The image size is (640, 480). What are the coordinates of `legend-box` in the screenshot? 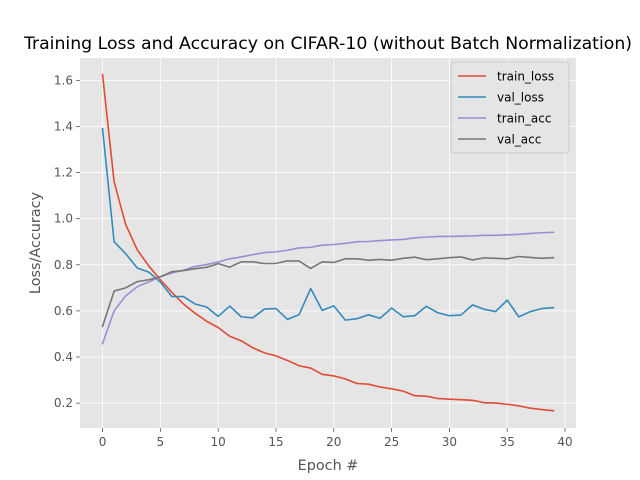 It's located at (510, 107).